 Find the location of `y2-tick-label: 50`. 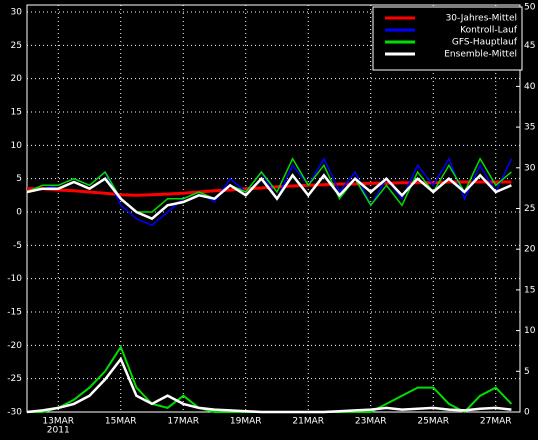

y2-tick-label: 50 is located at coordinates (530, 8).